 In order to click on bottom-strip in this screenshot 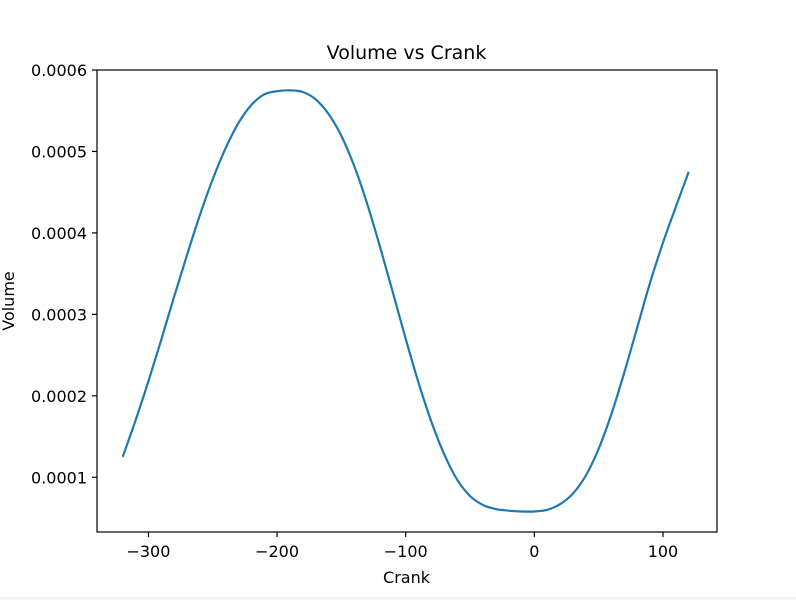, I will do `click(398, 598)`.